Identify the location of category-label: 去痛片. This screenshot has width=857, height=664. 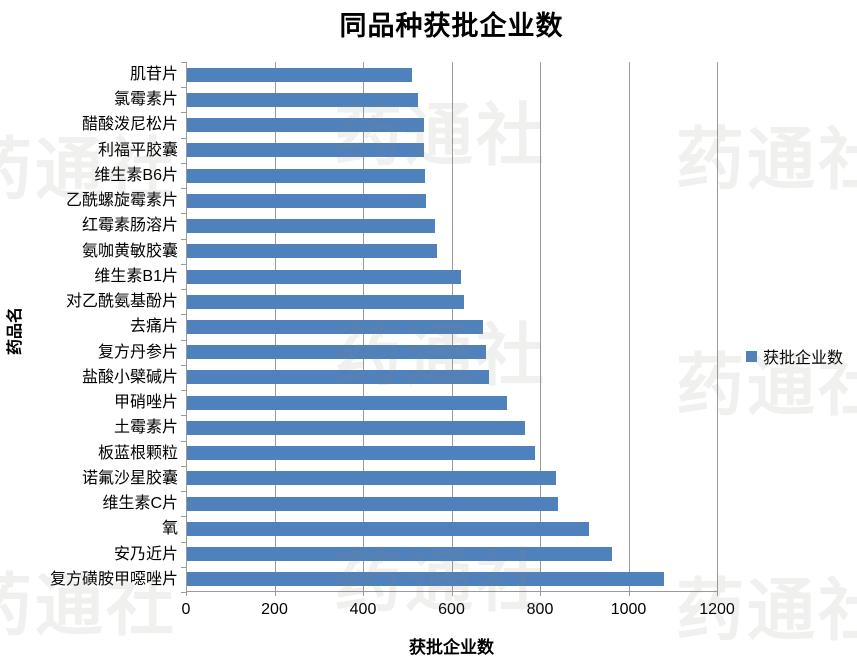
(153, 327).